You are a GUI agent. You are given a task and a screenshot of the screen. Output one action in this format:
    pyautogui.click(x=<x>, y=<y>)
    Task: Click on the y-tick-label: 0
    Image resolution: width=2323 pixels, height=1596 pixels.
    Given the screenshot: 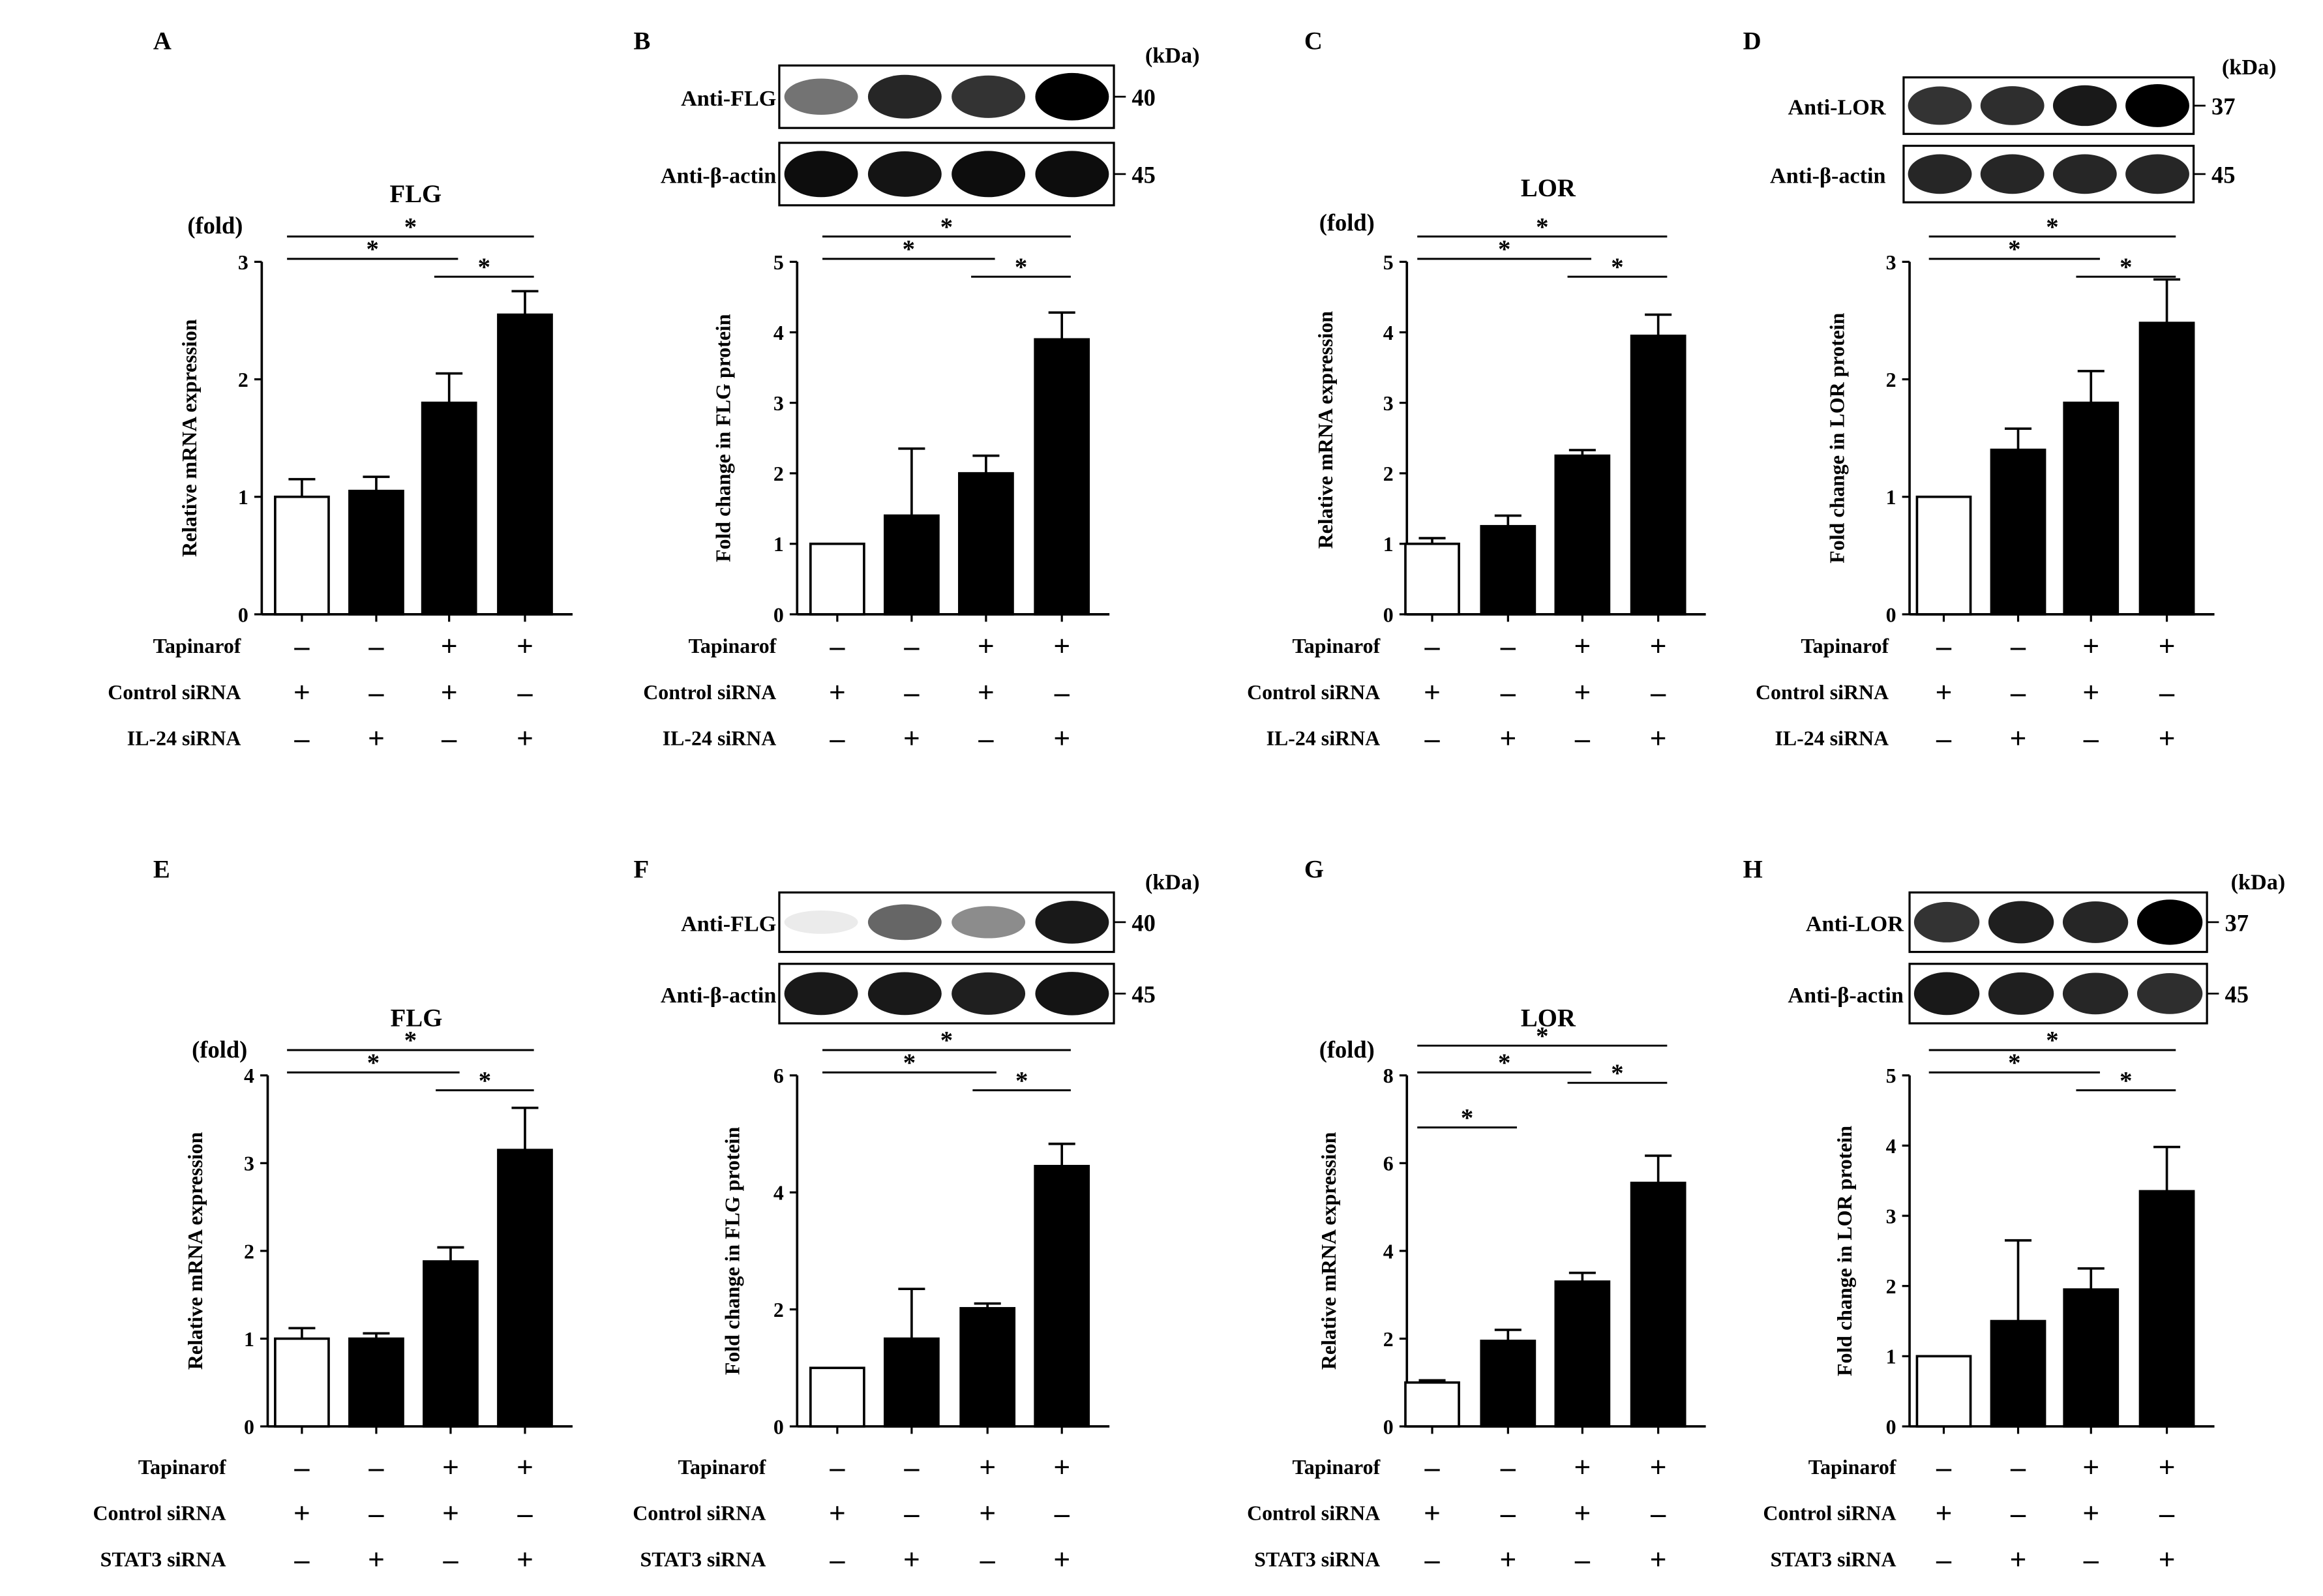 What is the action you would take?
    pyautogui.click(x=1388, y=1426)
    